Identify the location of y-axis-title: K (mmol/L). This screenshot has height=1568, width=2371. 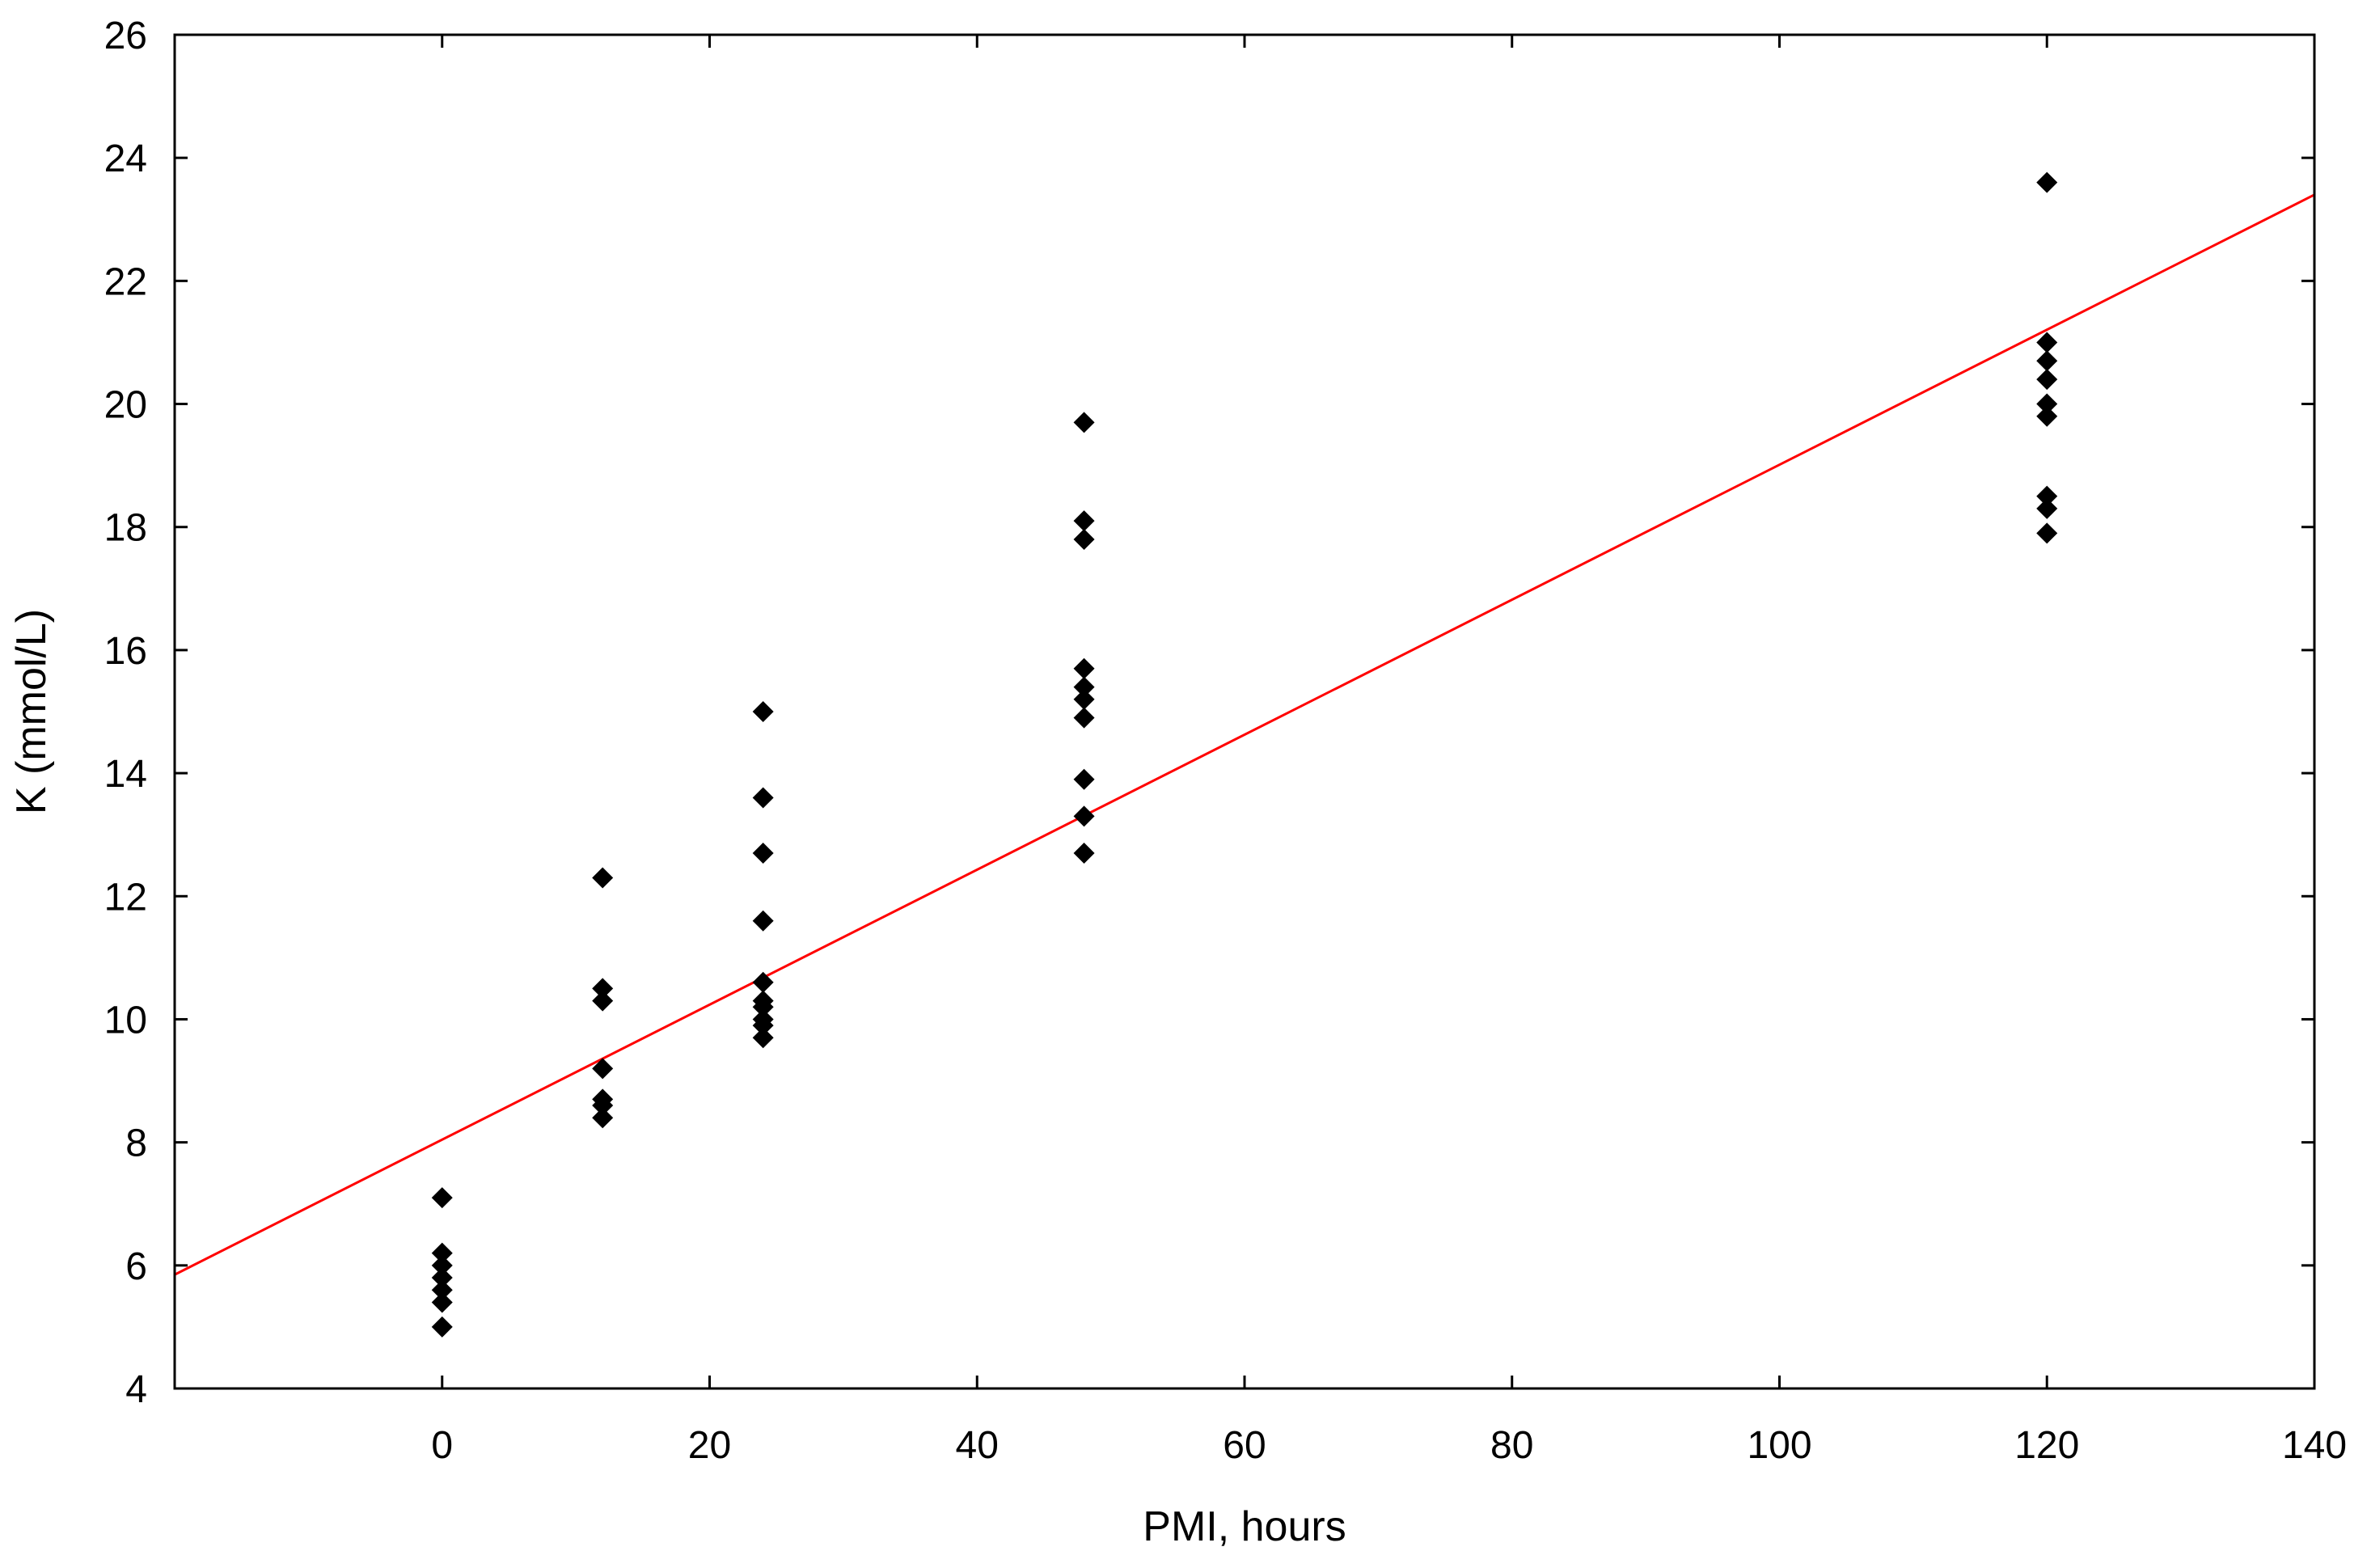
(31, 711).